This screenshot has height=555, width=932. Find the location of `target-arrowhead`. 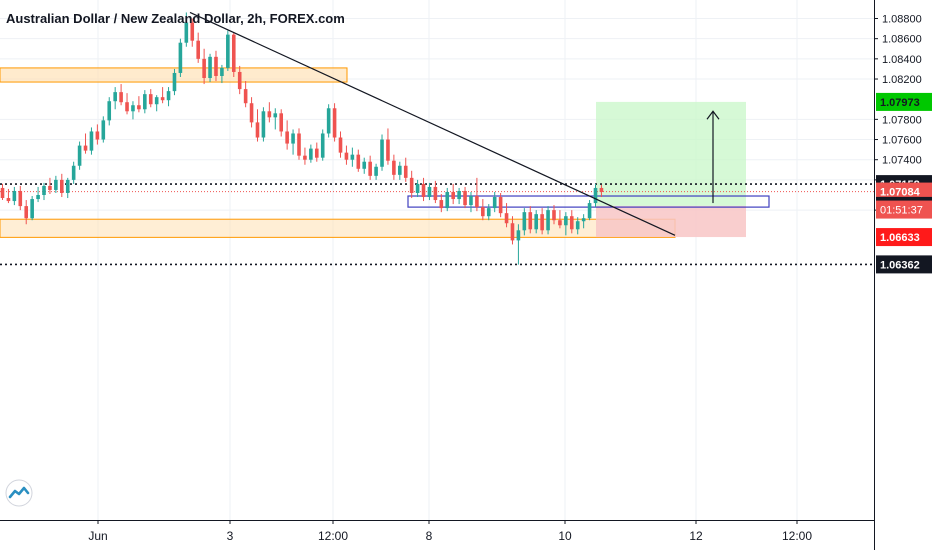

target-arrowhead is located at coordinates (713, 115).